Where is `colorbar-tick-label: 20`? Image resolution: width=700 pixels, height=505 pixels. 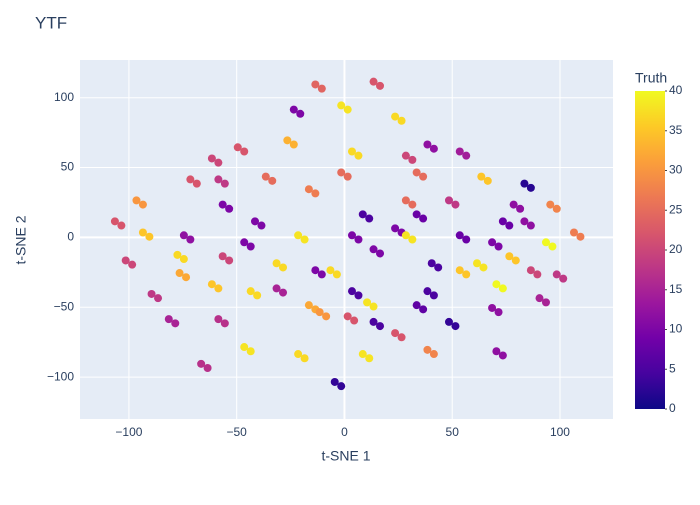 colorbar-tick-label: 20 is located at coordinates (676, 249).